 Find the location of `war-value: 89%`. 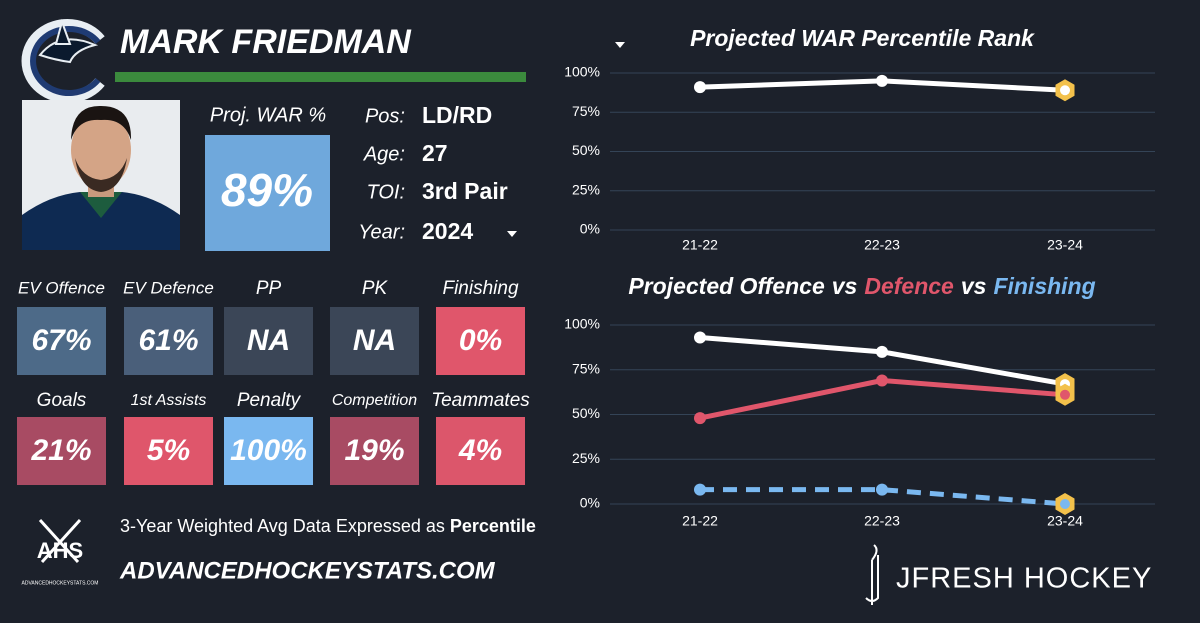

war-value: 89% is located at coordinates (267, 190).